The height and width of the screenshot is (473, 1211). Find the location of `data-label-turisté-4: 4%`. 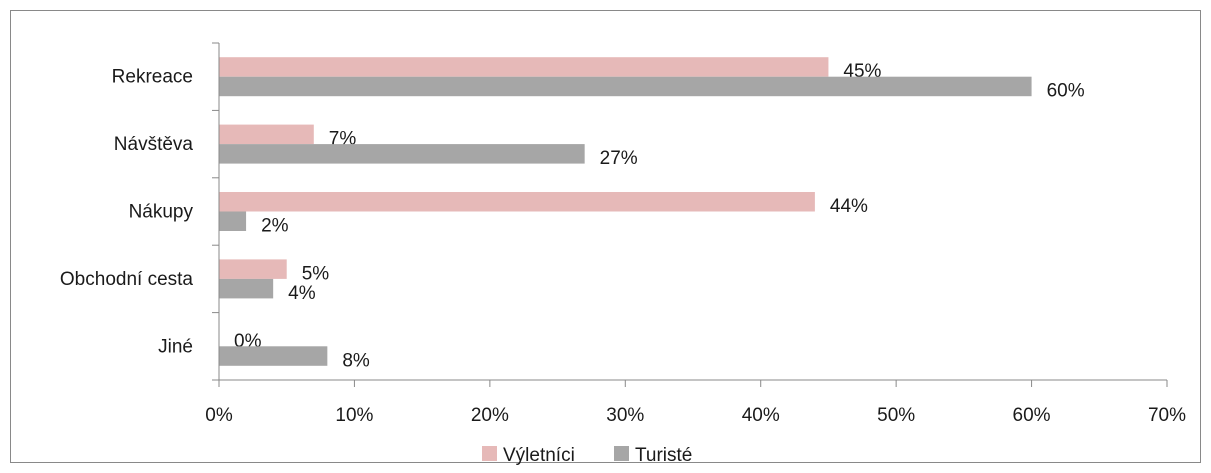

data-label-turisté-4: 4% is located at coordinates (302, 293).